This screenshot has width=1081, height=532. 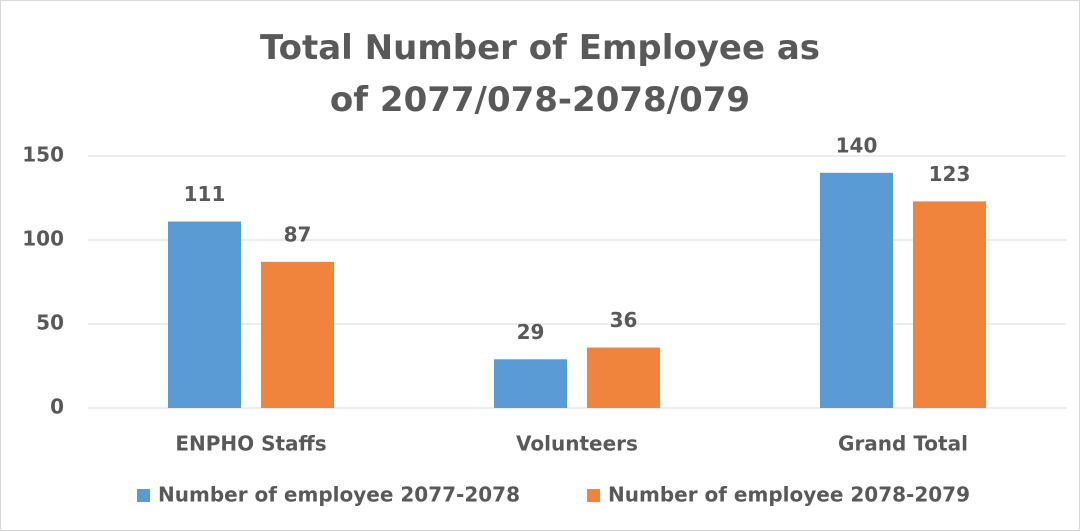 What do you see at coordinates (50, 323) in the screenshot?
I see `y-tick-label: 50` at bounding box center [50, 323].